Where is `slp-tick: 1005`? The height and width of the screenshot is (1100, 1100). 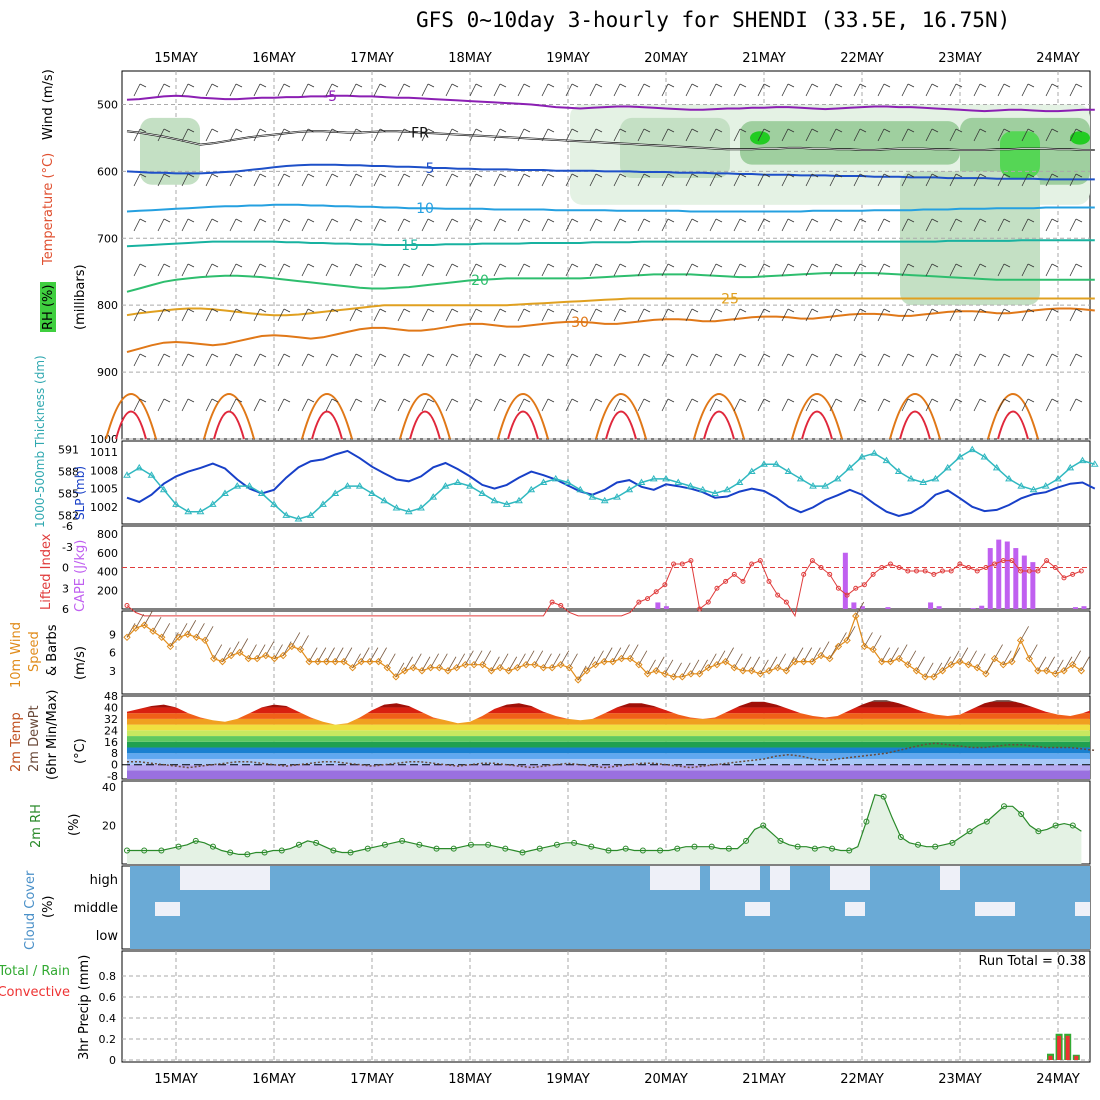
slp-tick: 1005 is located at coordinates (104, 489).